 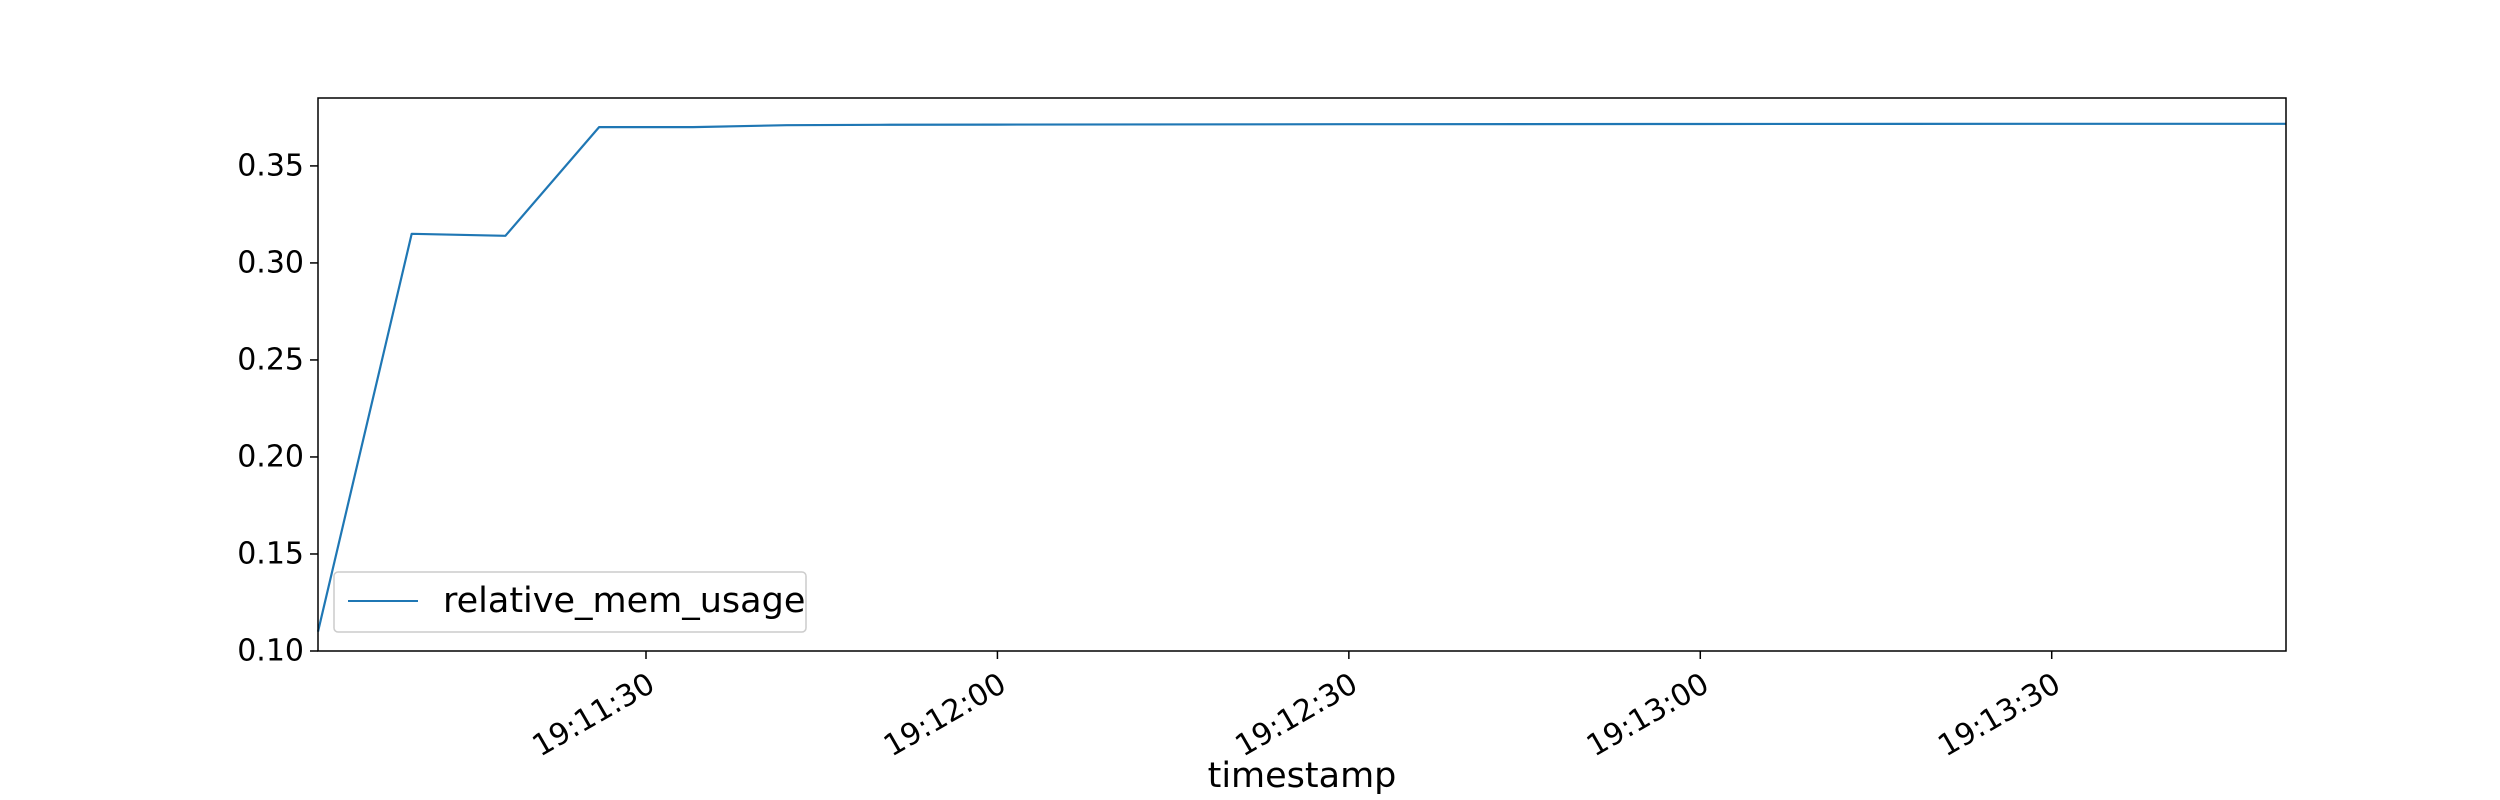 I want to click on y-tick-label: 0.20, so click(x=270, y=456).